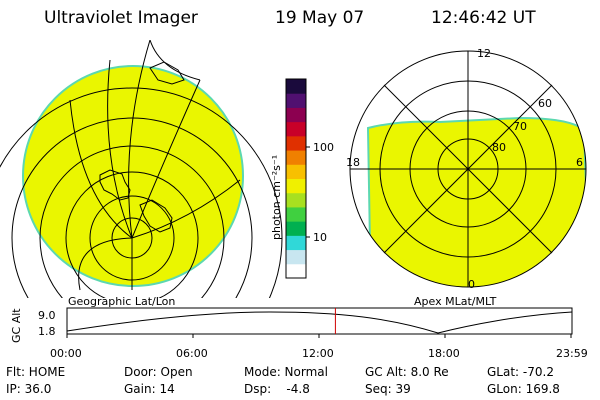  I want to click on time-tick: 23:59, so click(572, 353).